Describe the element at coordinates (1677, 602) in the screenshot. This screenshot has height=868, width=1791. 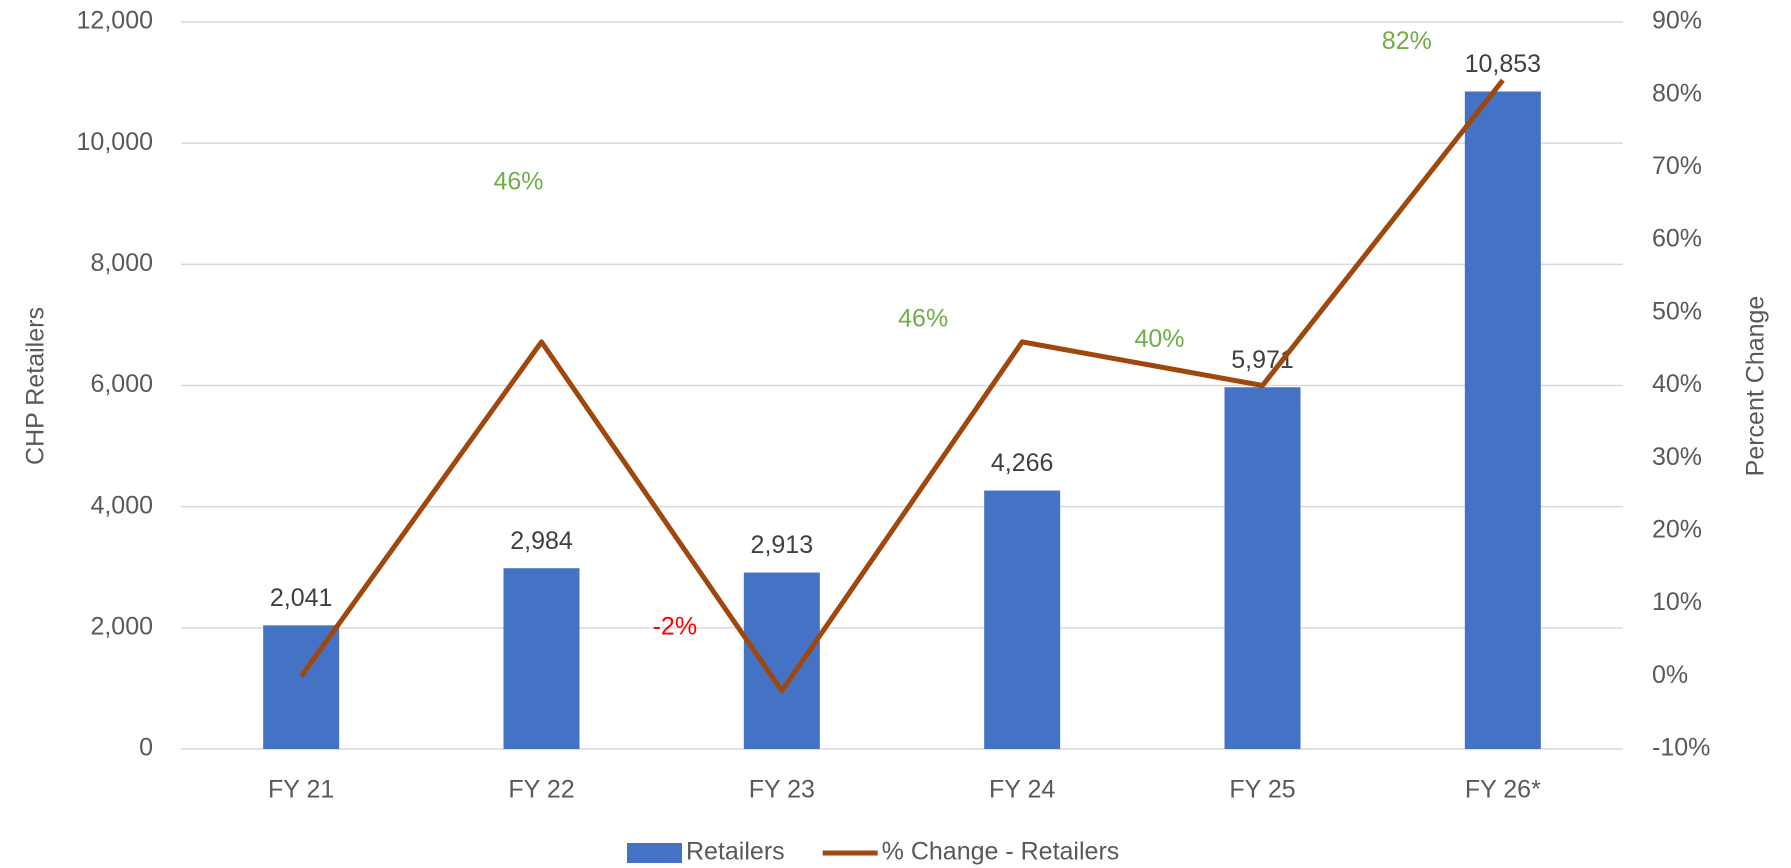
I see `y2-tick-label: 10%` at that location.